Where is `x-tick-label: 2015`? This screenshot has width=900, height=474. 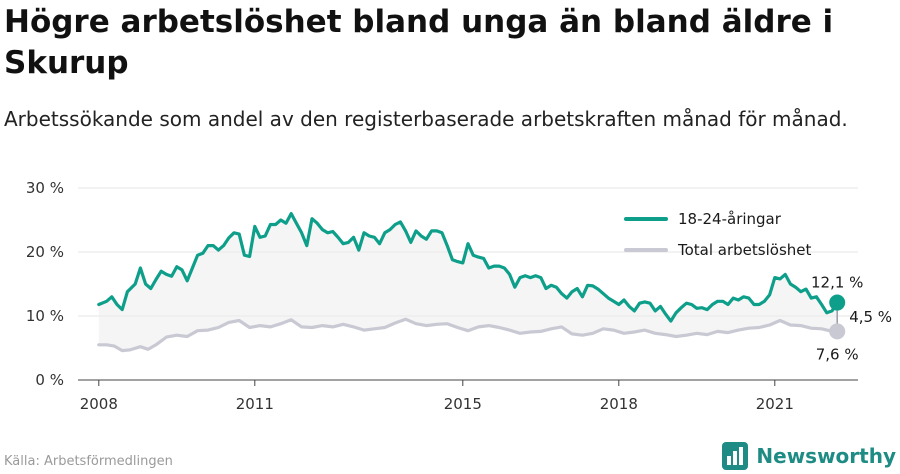
x-tick-label: 2015 is located at coordinates (463, 404).